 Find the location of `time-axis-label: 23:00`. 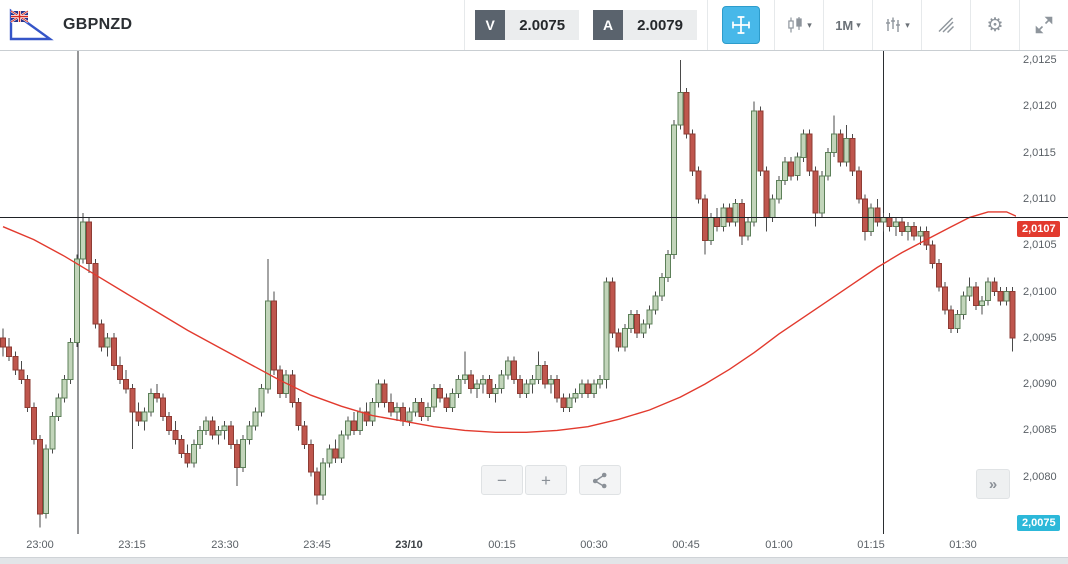

time-axis-label: 23:00 is located at coordinates (40, 545).